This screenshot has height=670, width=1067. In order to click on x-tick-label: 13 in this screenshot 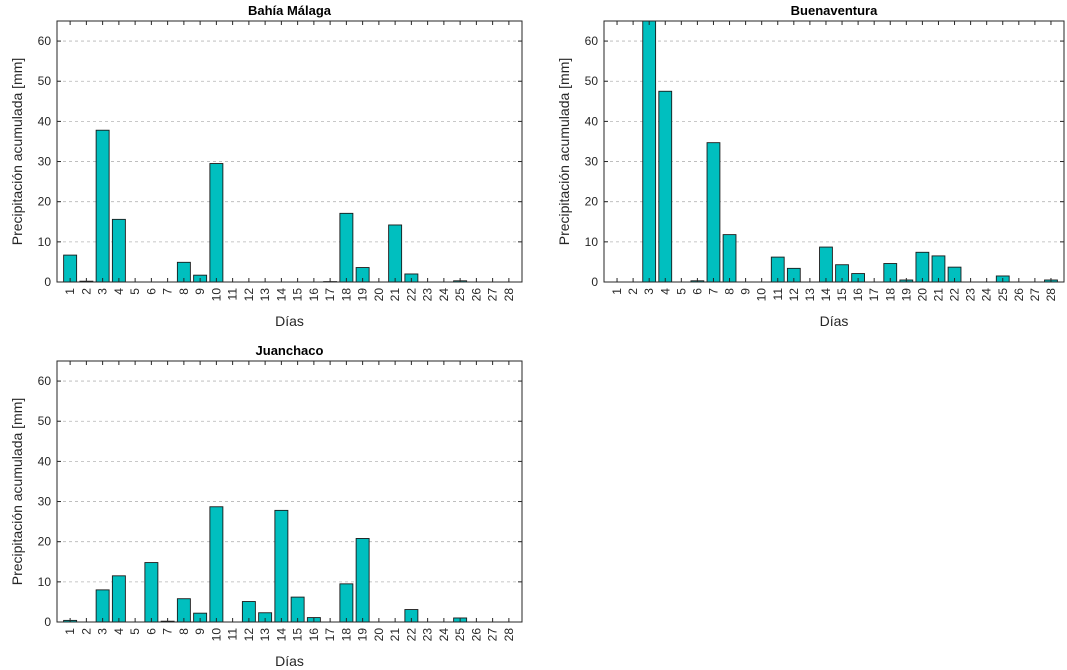, I will do `click(265, 295)`.